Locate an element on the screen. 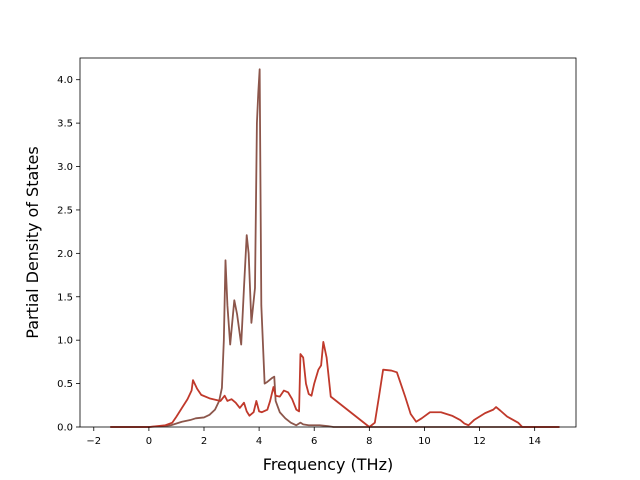 This screenshot has width=640, height=480. y-tick-label: 0.0 is located at coordinates (65, 428).